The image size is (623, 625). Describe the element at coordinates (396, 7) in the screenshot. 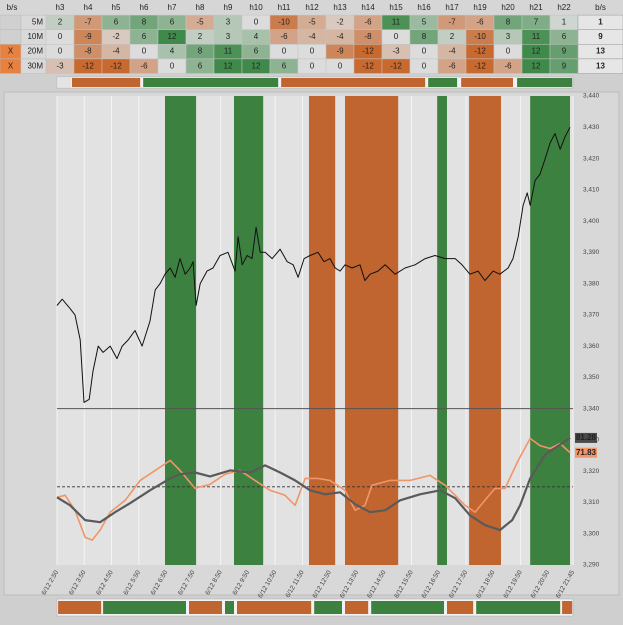

I see `column-header: h15` at that location.